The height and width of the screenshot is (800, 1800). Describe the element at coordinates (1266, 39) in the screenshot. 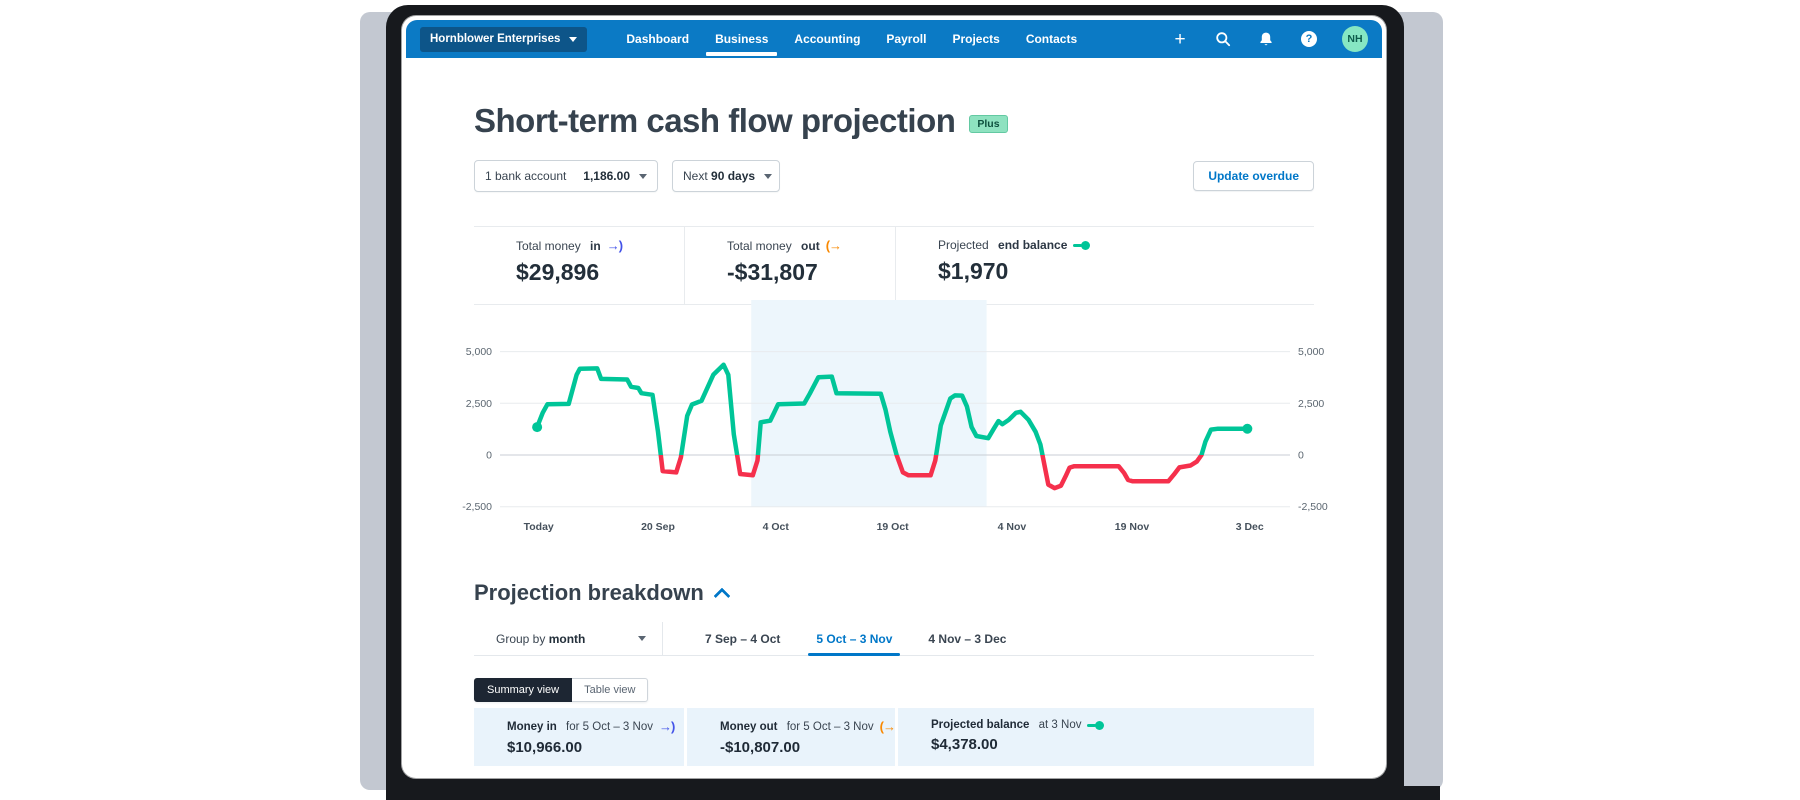

I see `bell-icon` at that location.